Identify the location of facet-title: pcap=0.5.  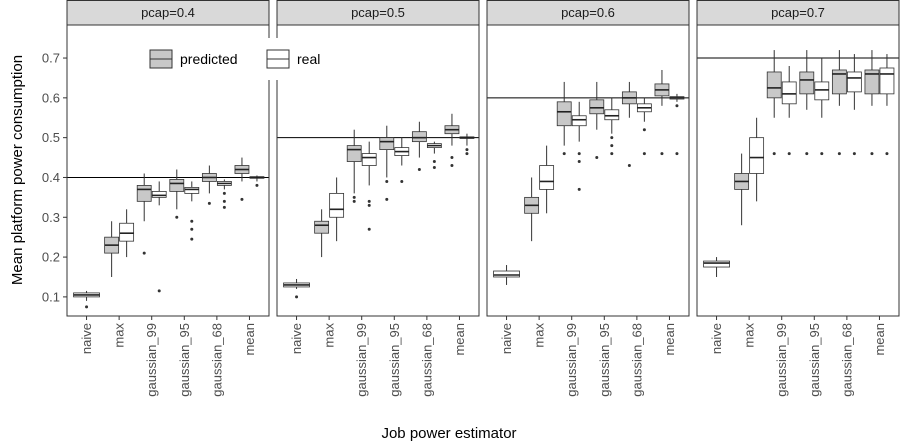
(378, 12).